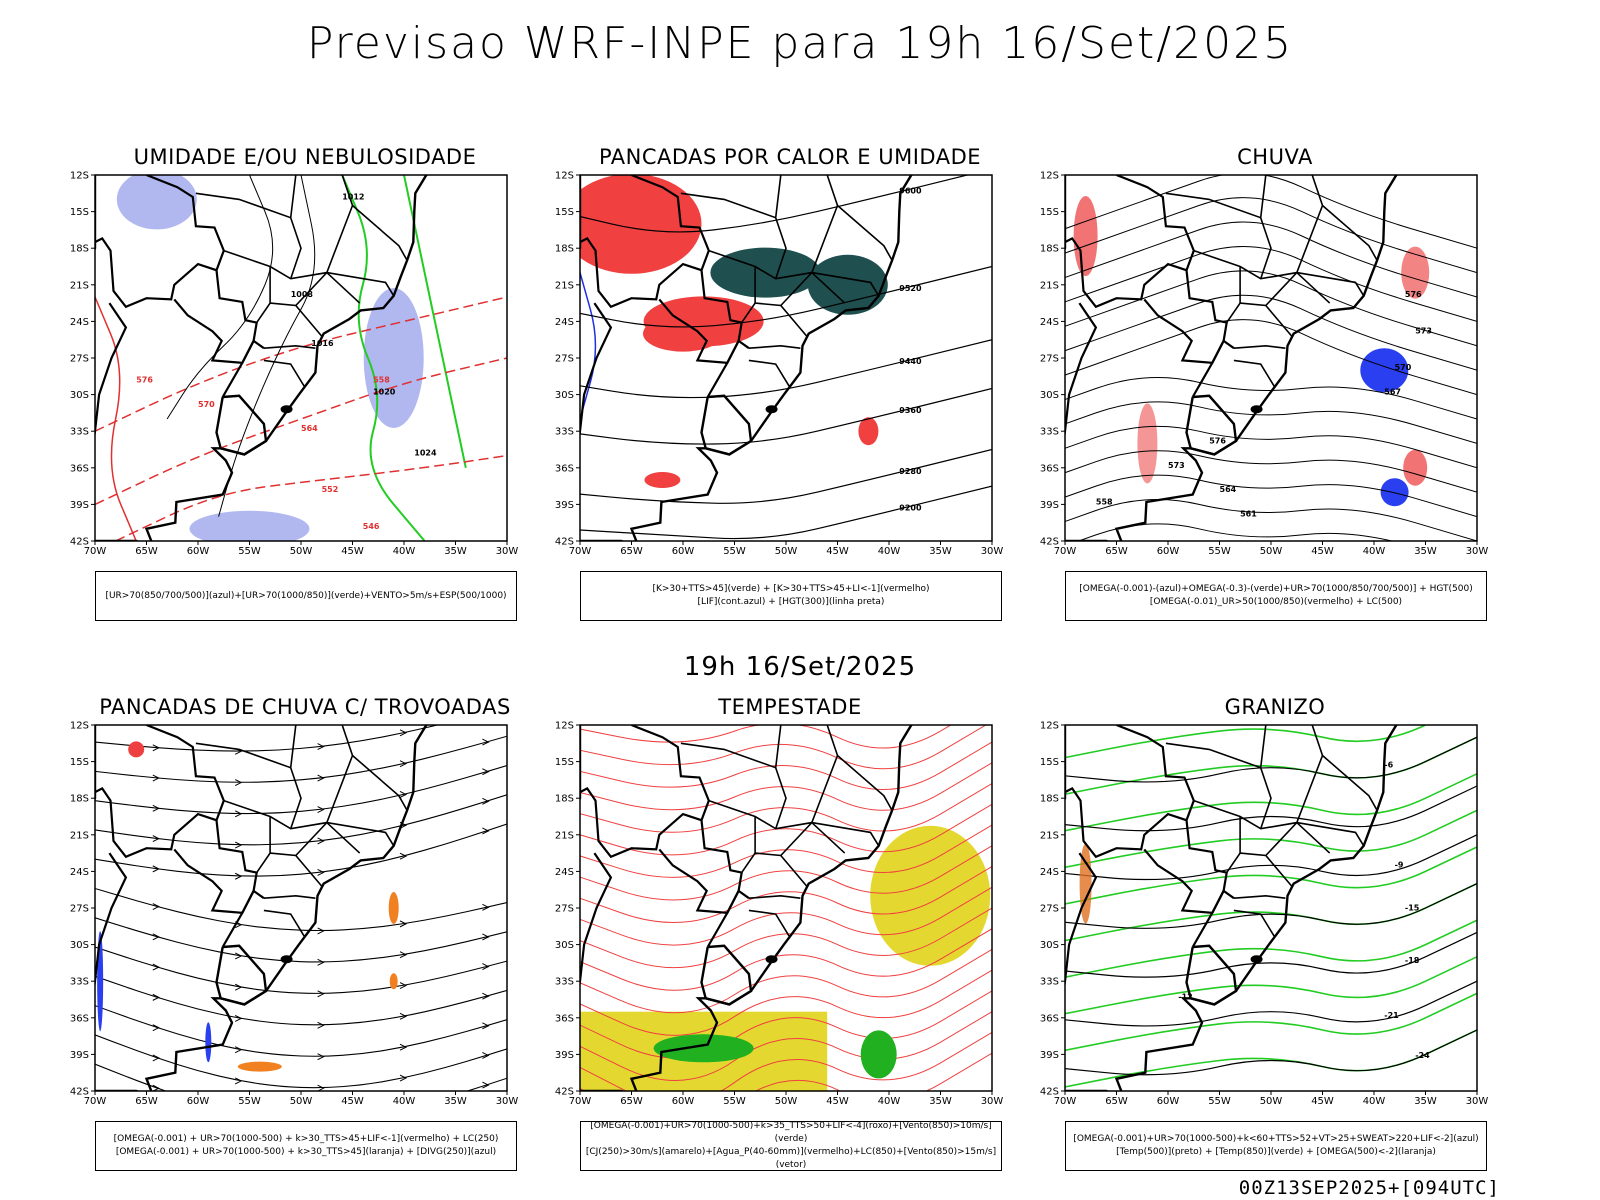  What do you see at coordinates (910, 288) in the screenshot?
I see `svg-text: 9520` at bounding box center [910, 288].